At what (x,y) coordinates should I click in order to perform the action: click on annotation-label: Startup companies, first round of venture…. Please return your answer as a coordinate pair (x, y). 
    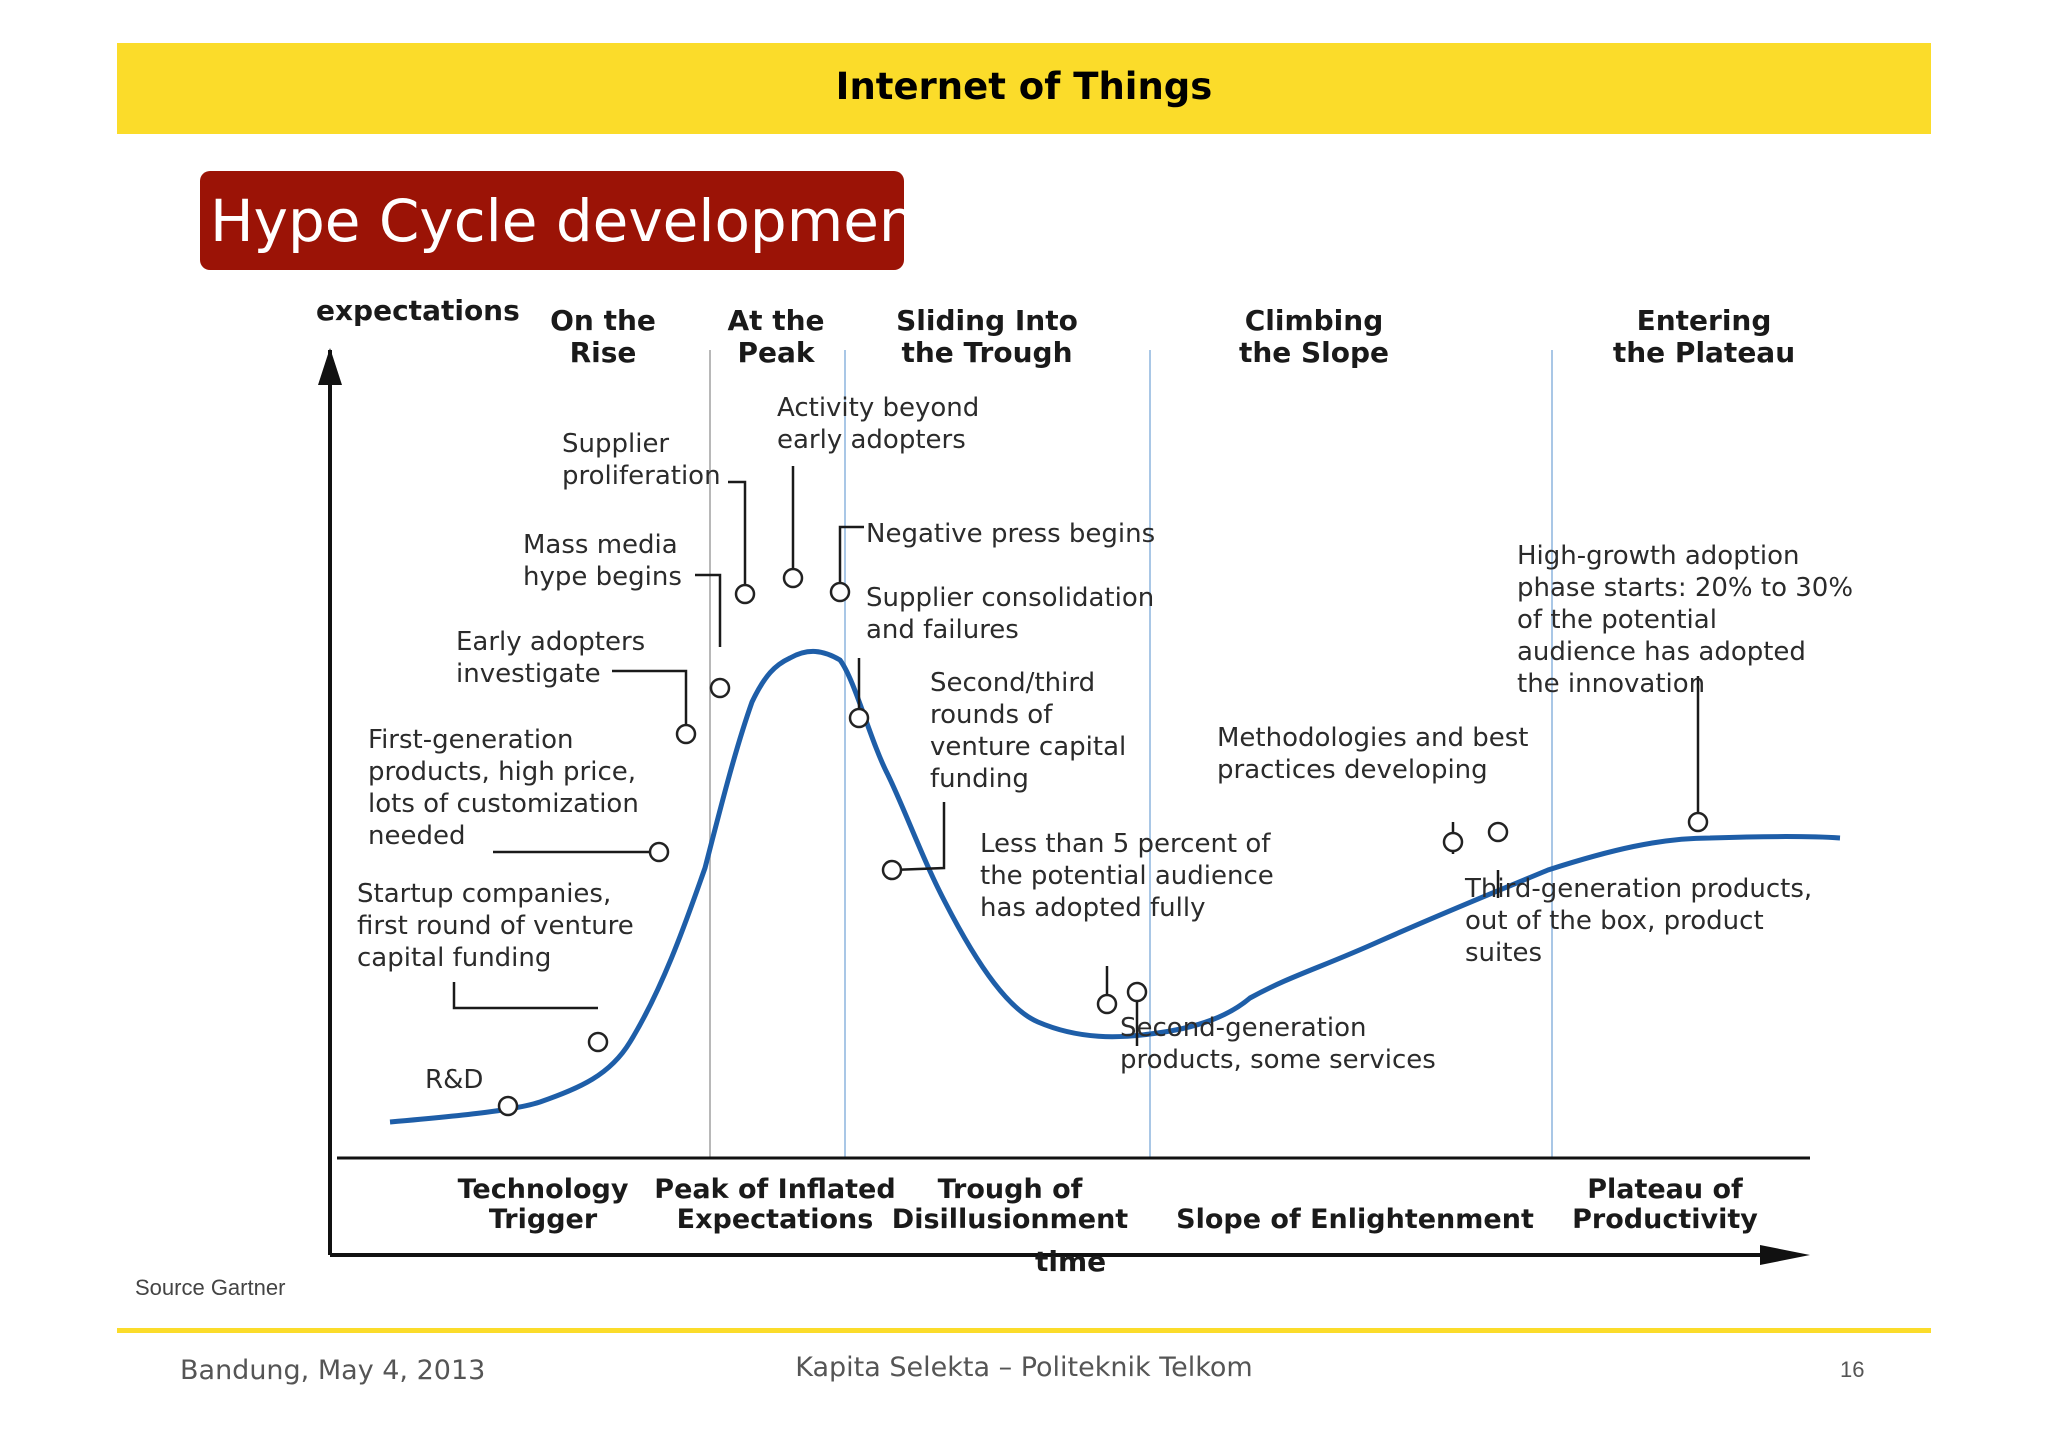
    Looking at the image, I should click on (495, 926).